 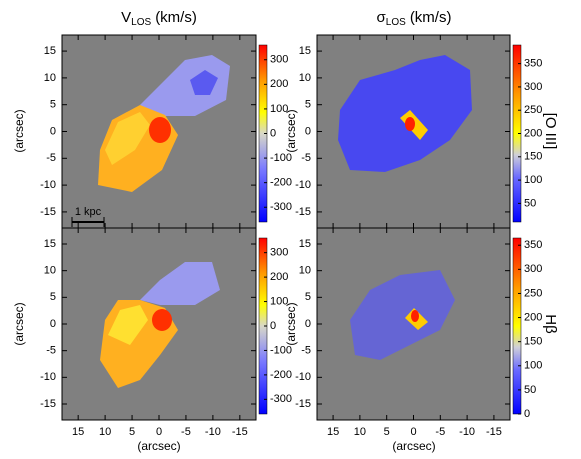 What do you see at coordinates (550, 131) in the screenshot?
I see `row-label: [O III]` at bounding box center [550, 131].